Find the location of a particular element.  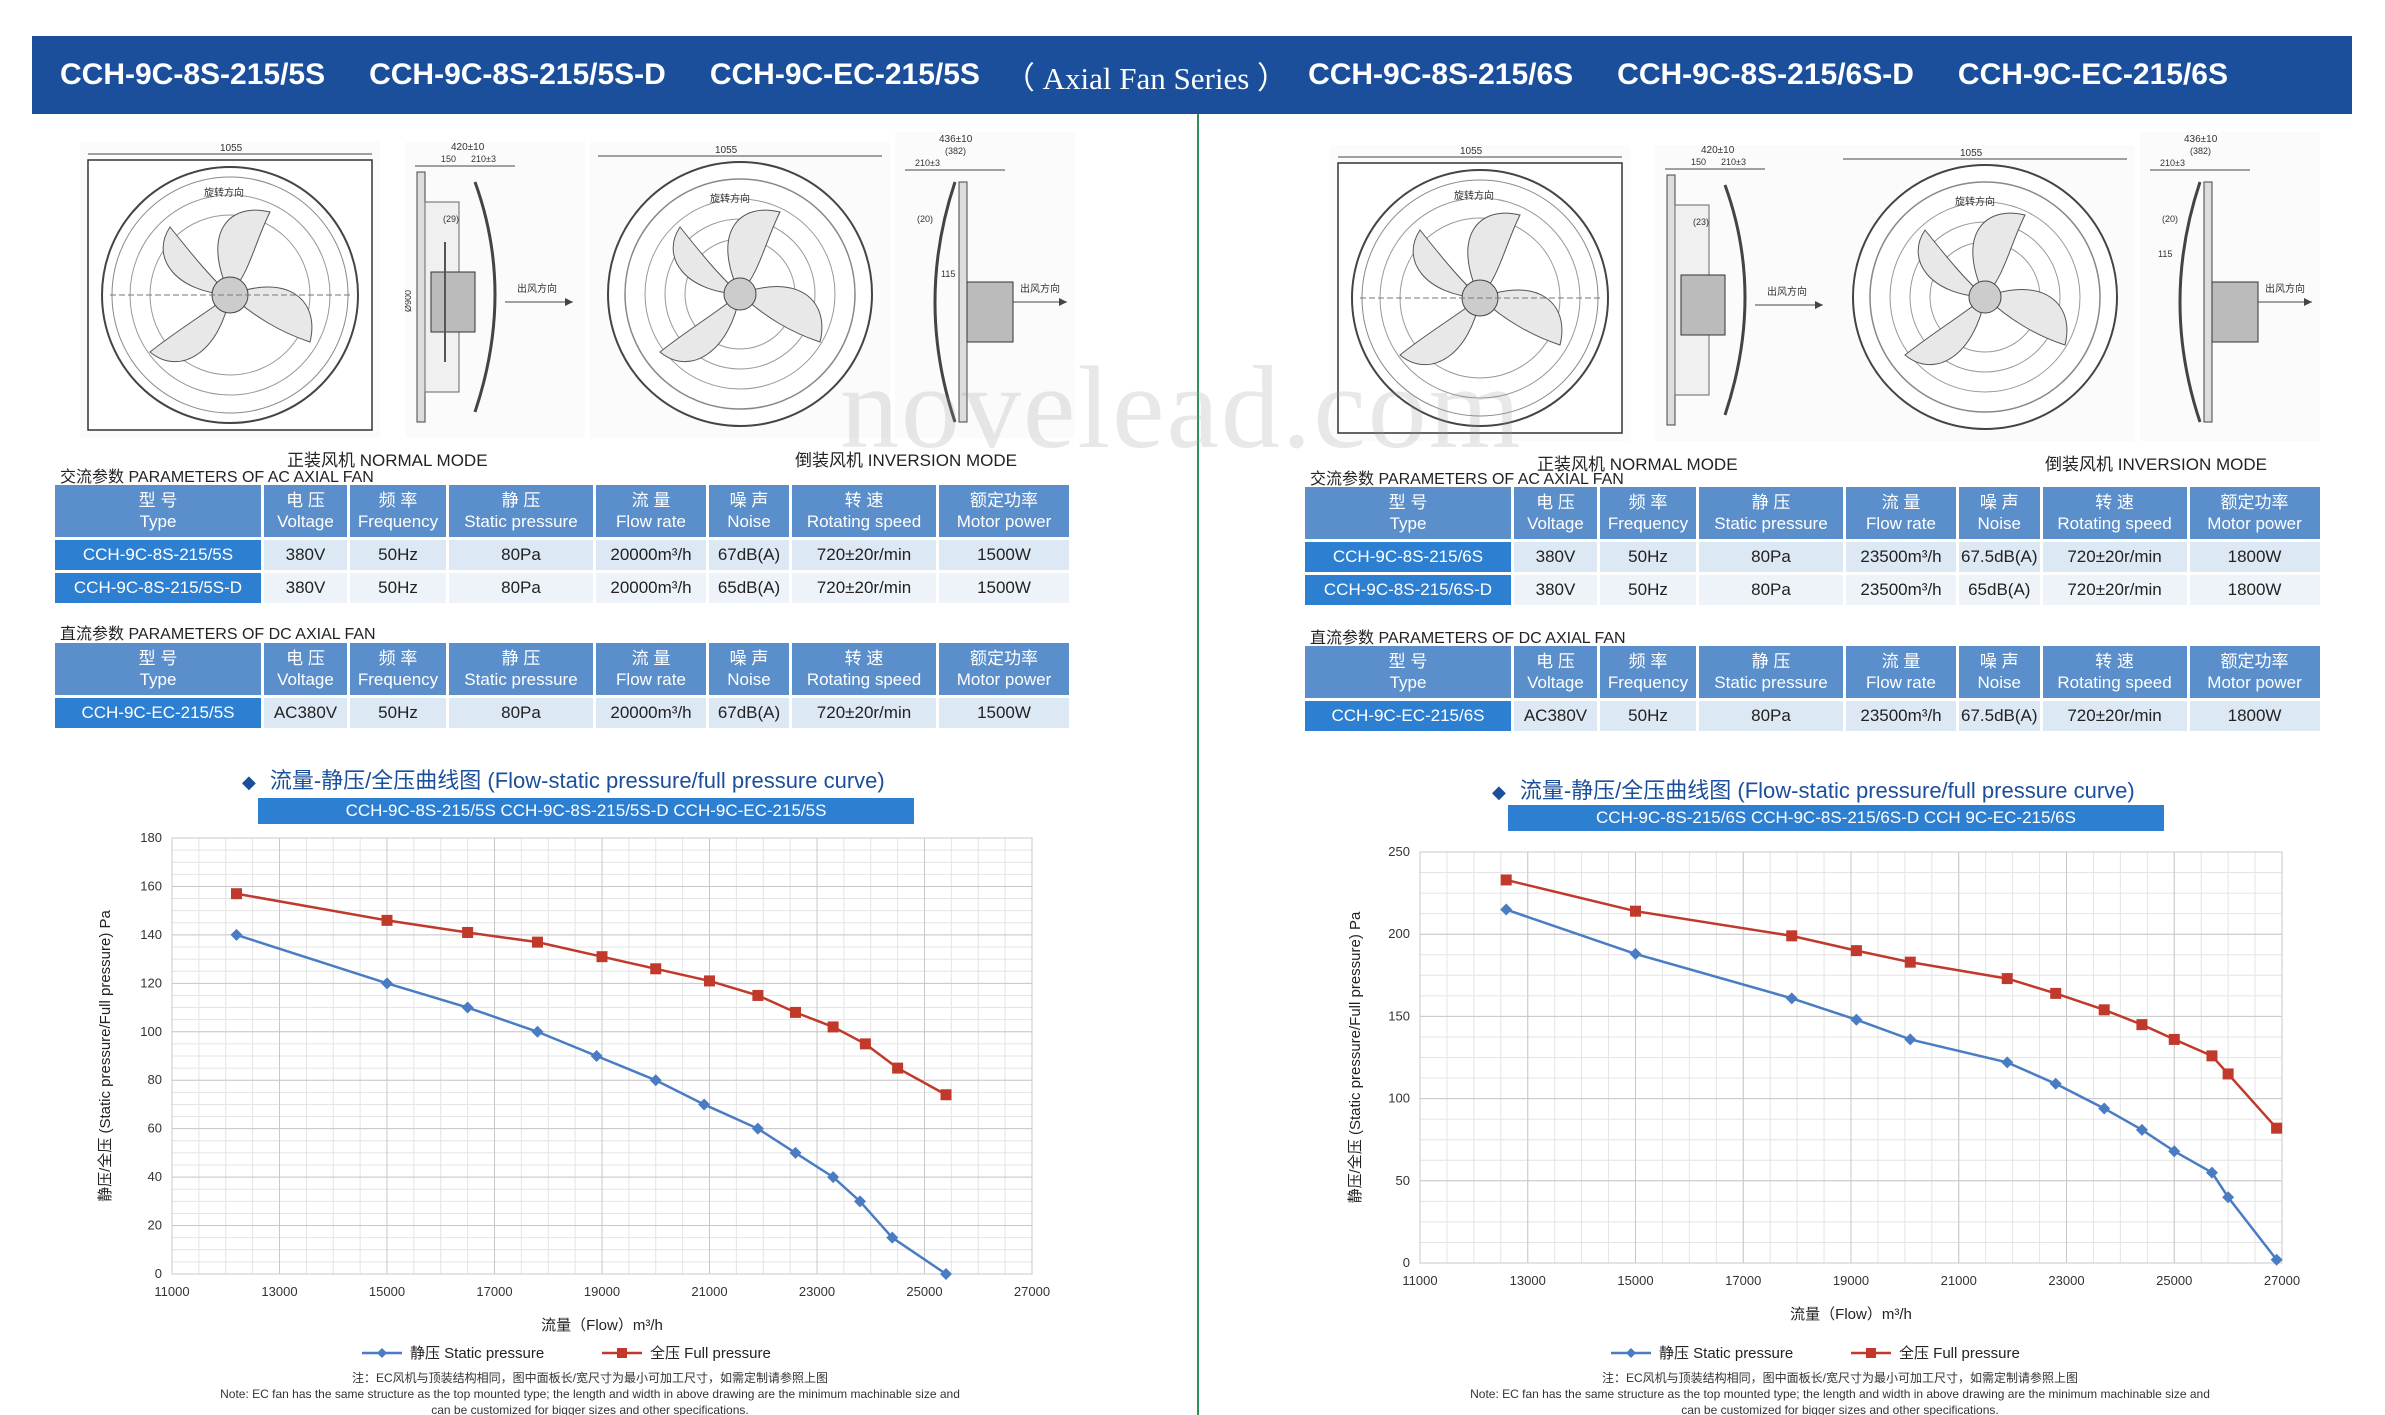

model-title: CCH-9C-EC-215/5S is located at coordinates (844, 74).